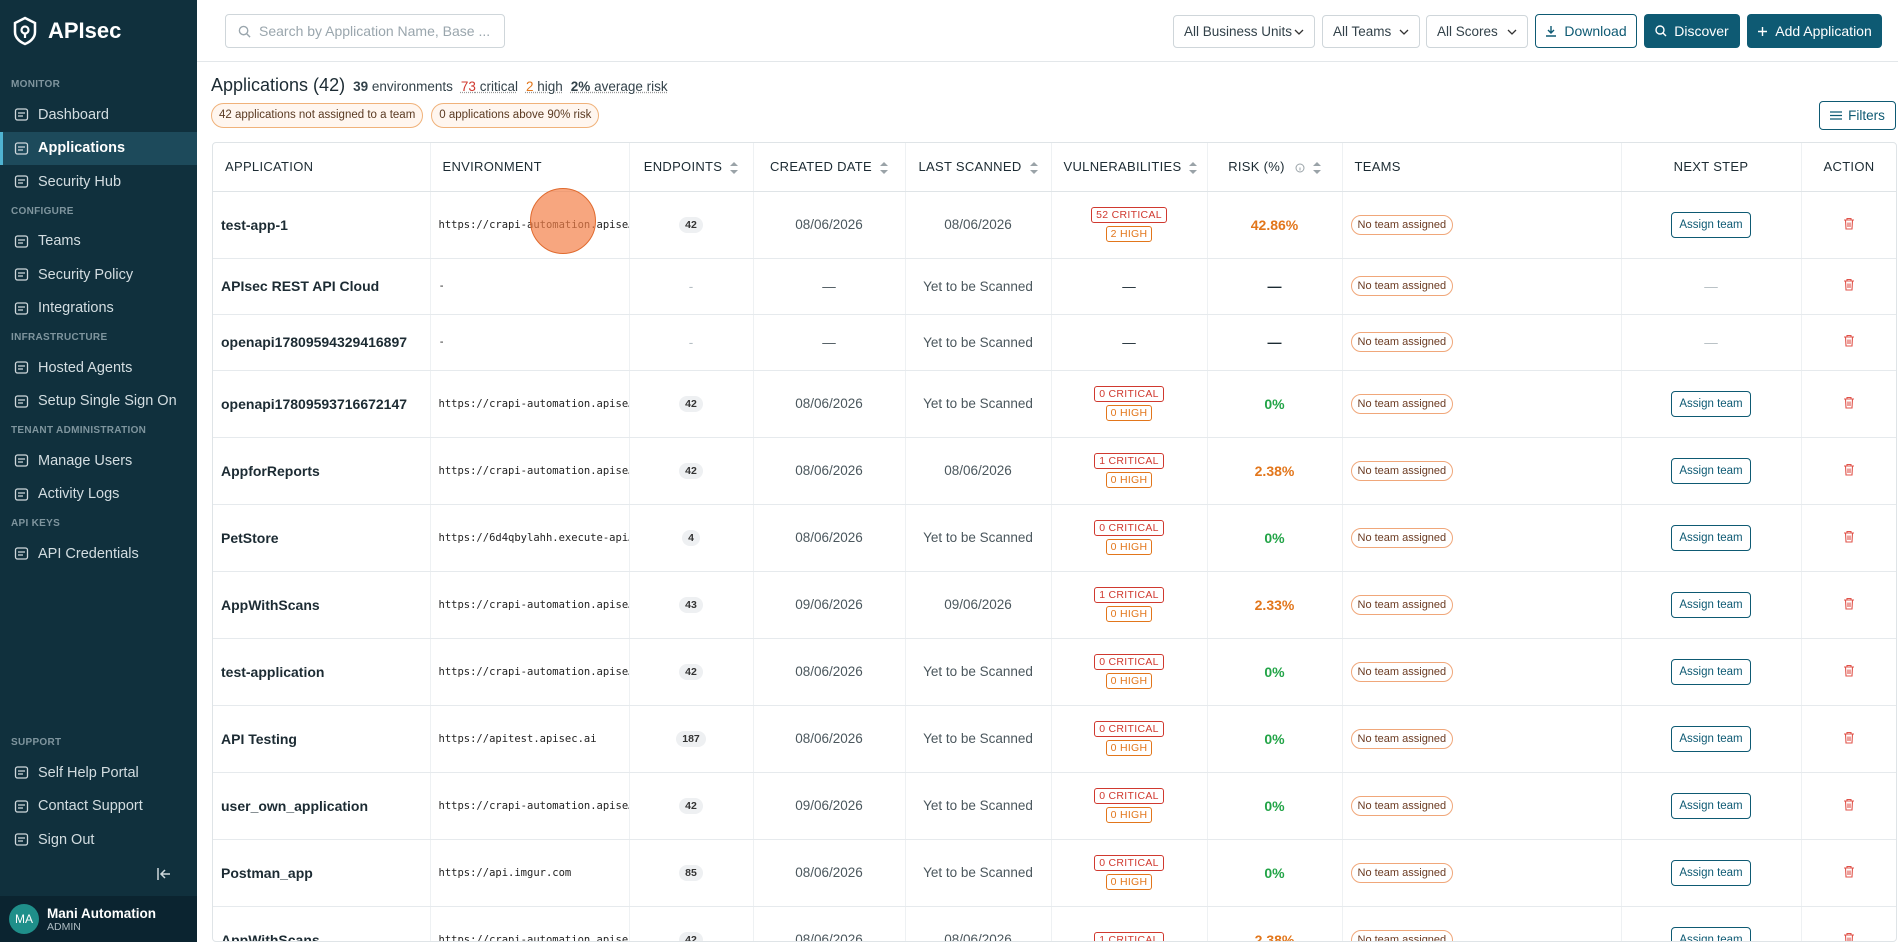  What do you see at coordinates (36, 742) in the screenshot?
I see `nav-section-label: SUPPORT` at bounding box center [36, 742].